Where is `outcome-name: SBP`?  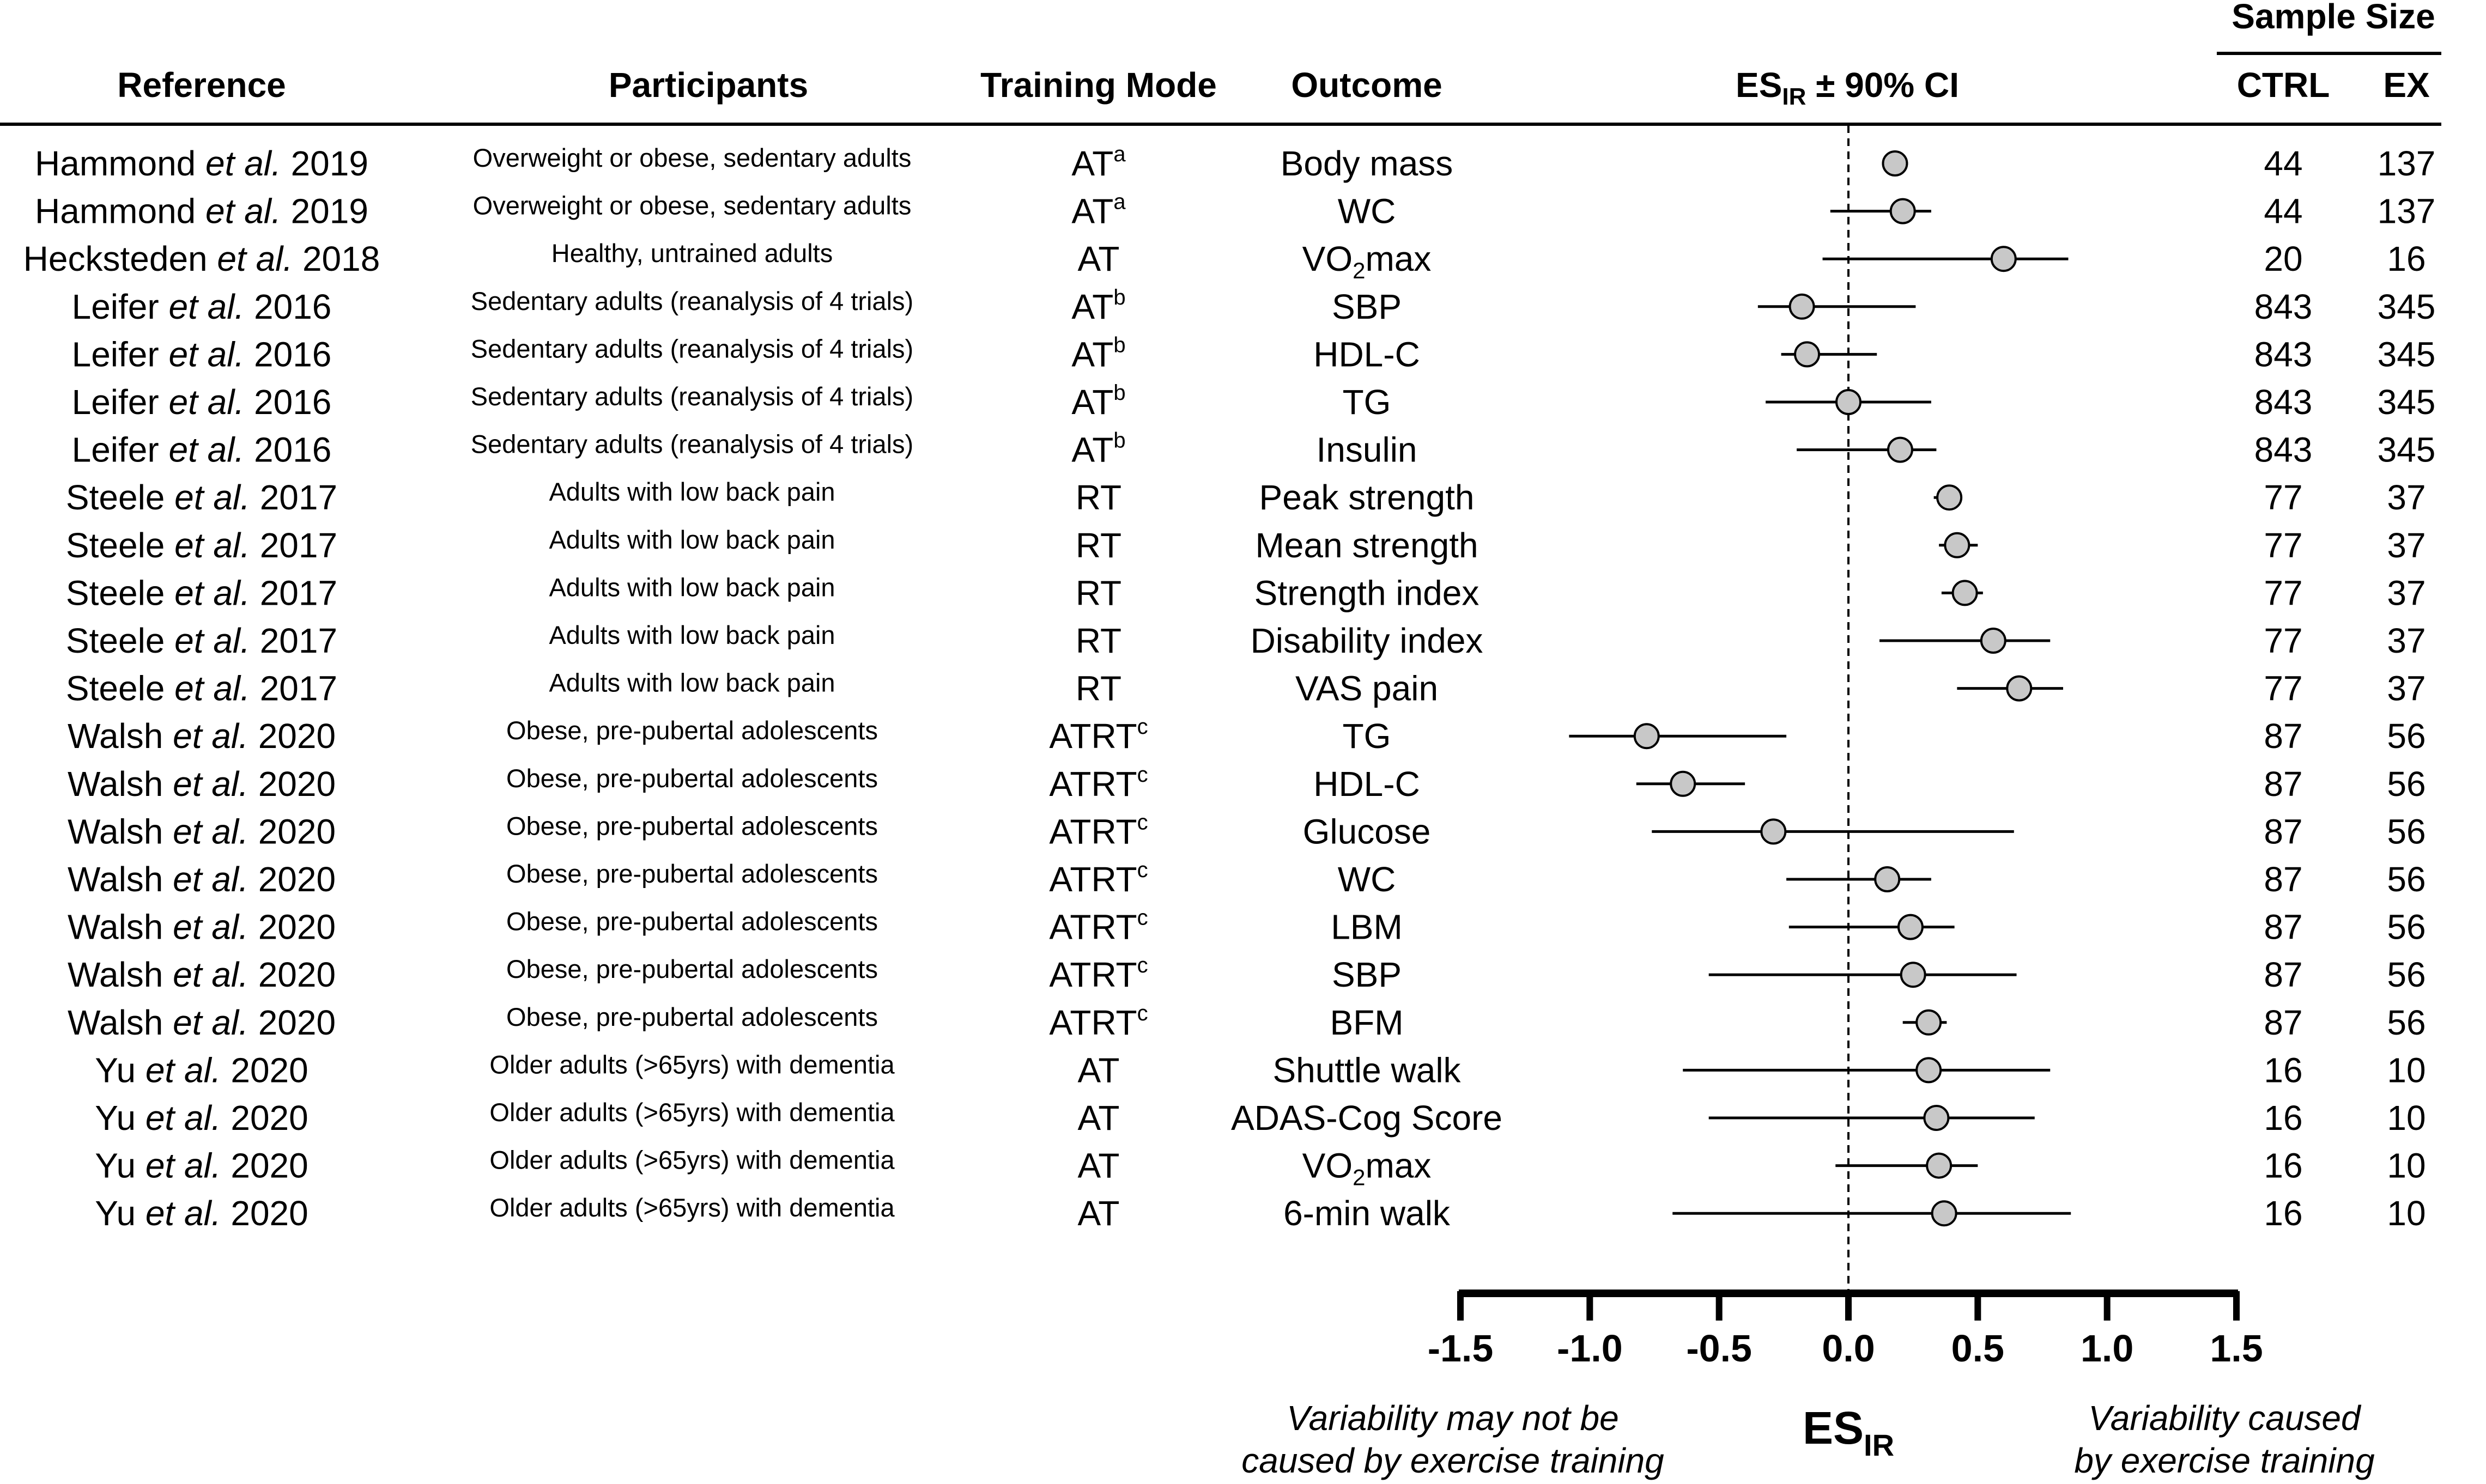
outcome-name: SBP is located at coordinates (1367, 974).